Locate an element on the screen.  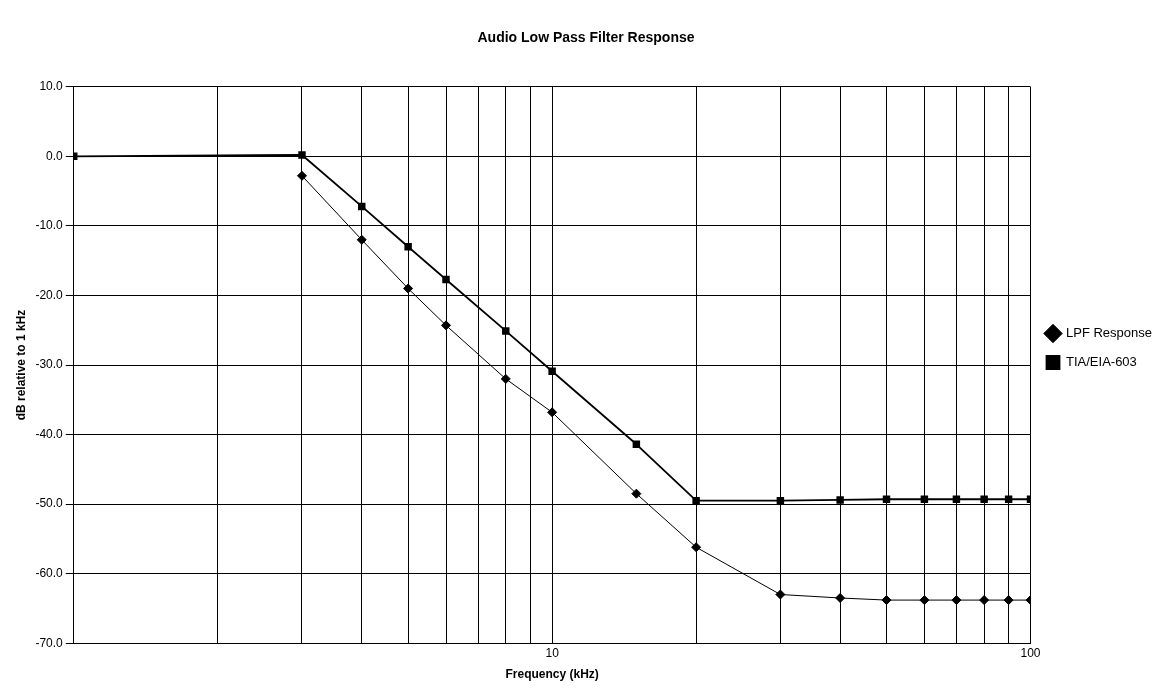
chart-title: Audio Low Pass Filter Response is located at coordinates (586, 37).